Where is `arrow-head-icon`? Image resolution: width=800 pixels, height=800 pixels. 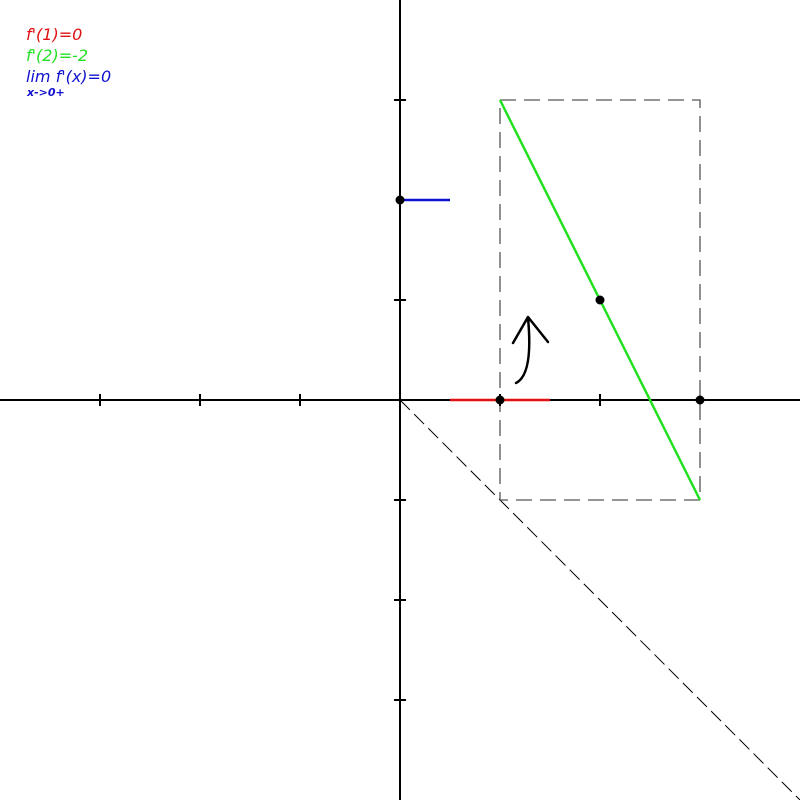
arrow-head-icon is located at coordinates (530, 330).